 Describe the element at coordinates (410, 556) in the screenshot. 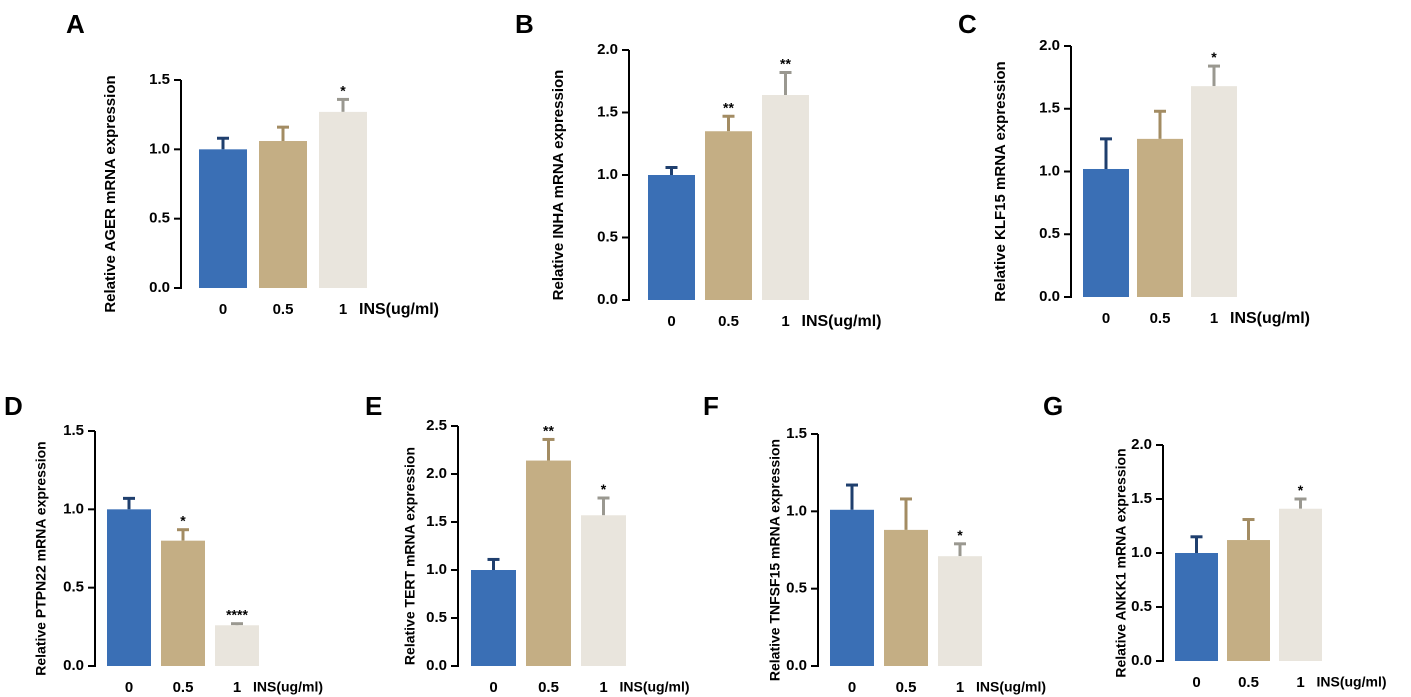

I see `y-axis-label: Relative TERT mRNA expression` at that location.